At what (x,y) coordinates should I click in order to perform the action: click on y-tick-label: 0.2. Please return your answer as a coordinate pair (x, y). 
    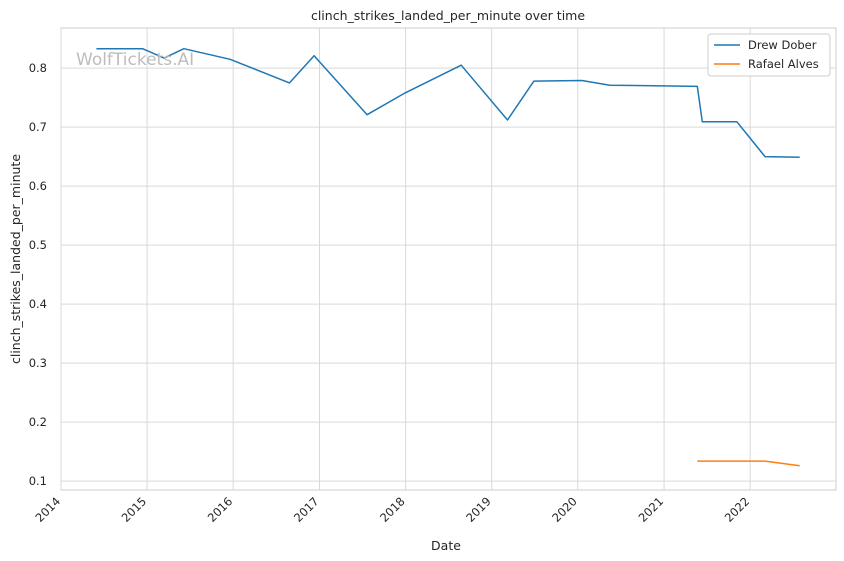
    Looking at the image, I should click on (38, 422).